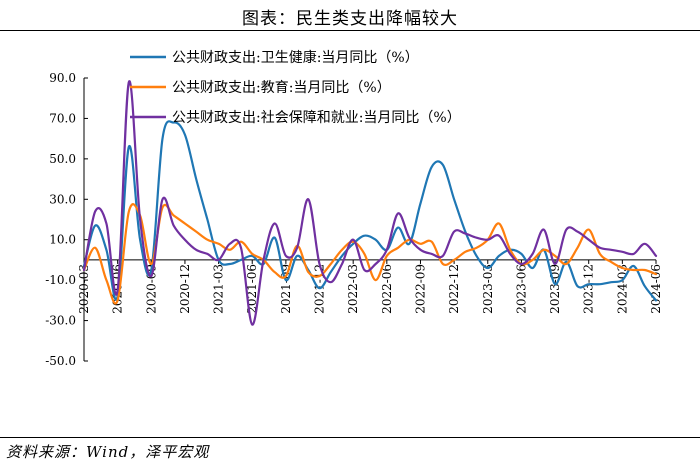 This screenshot has height=467, width=700. Describe the element at coordinates (387, 289) in the screenshot. I see `x-tick-label: 2022-06` at that location.